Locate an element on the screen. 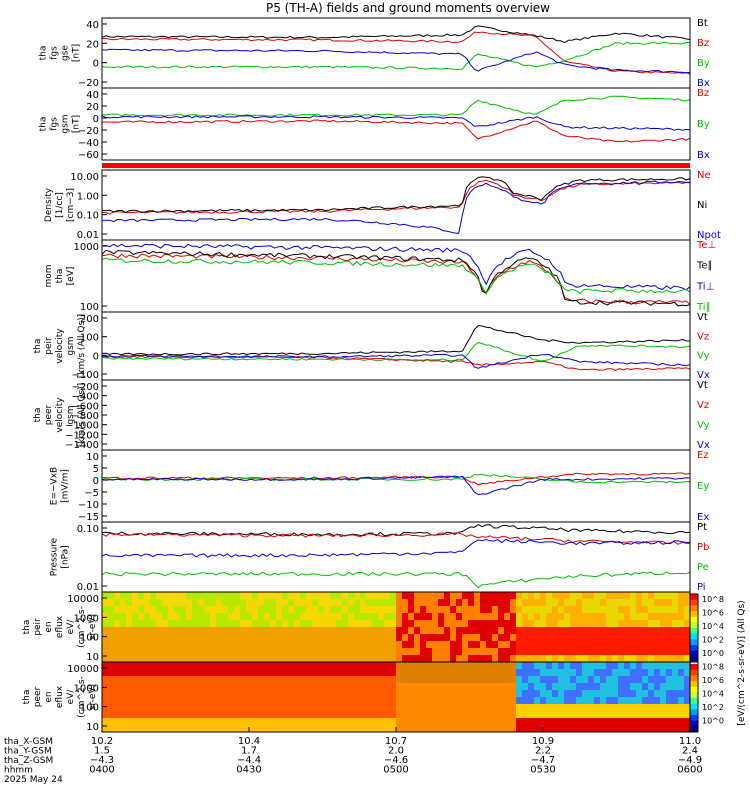  colorbar-tick-label: 10^6 is located at coordinates (713, 613).